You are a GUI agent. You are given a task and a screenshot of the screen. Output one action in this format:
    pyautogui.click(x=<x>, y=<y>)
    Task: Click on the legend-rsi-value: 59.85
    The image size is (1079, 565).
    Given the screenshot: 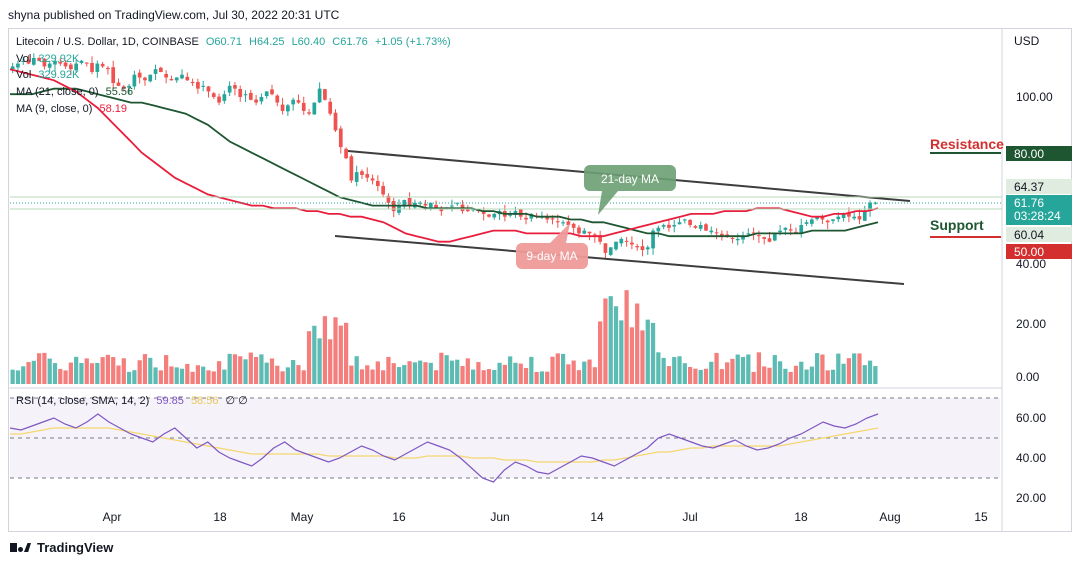 What is the action you would take?
    pyautogui.click(x=170, y=401)
    